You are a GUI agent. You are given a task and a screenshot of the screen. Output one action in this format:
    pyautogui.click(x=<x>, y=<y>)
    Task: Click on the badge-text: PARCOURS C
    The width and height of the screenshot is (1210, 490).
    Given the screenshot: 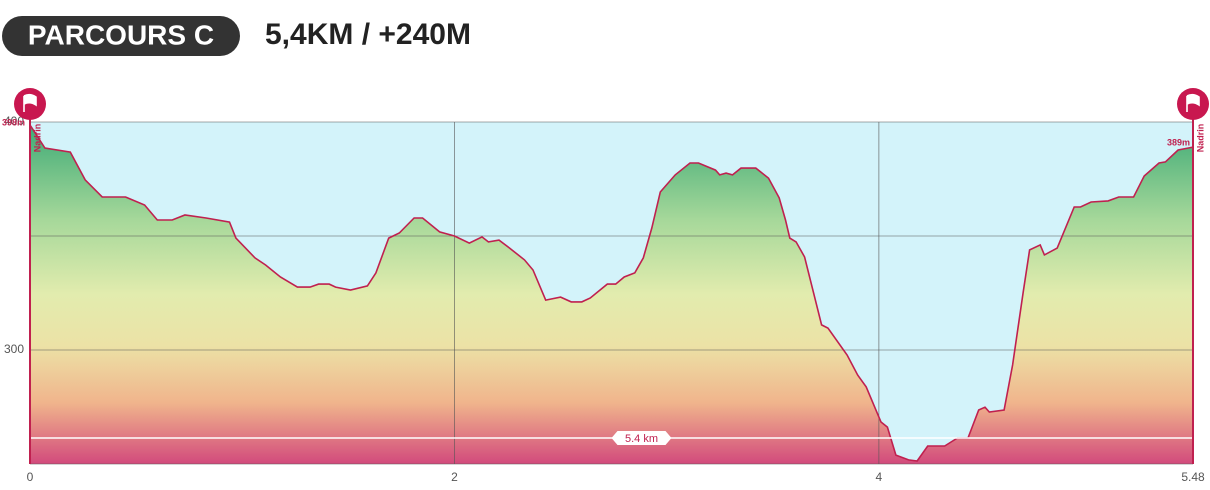 What is the action you would take?
    pyautogui.click(x=121, y=34)
    